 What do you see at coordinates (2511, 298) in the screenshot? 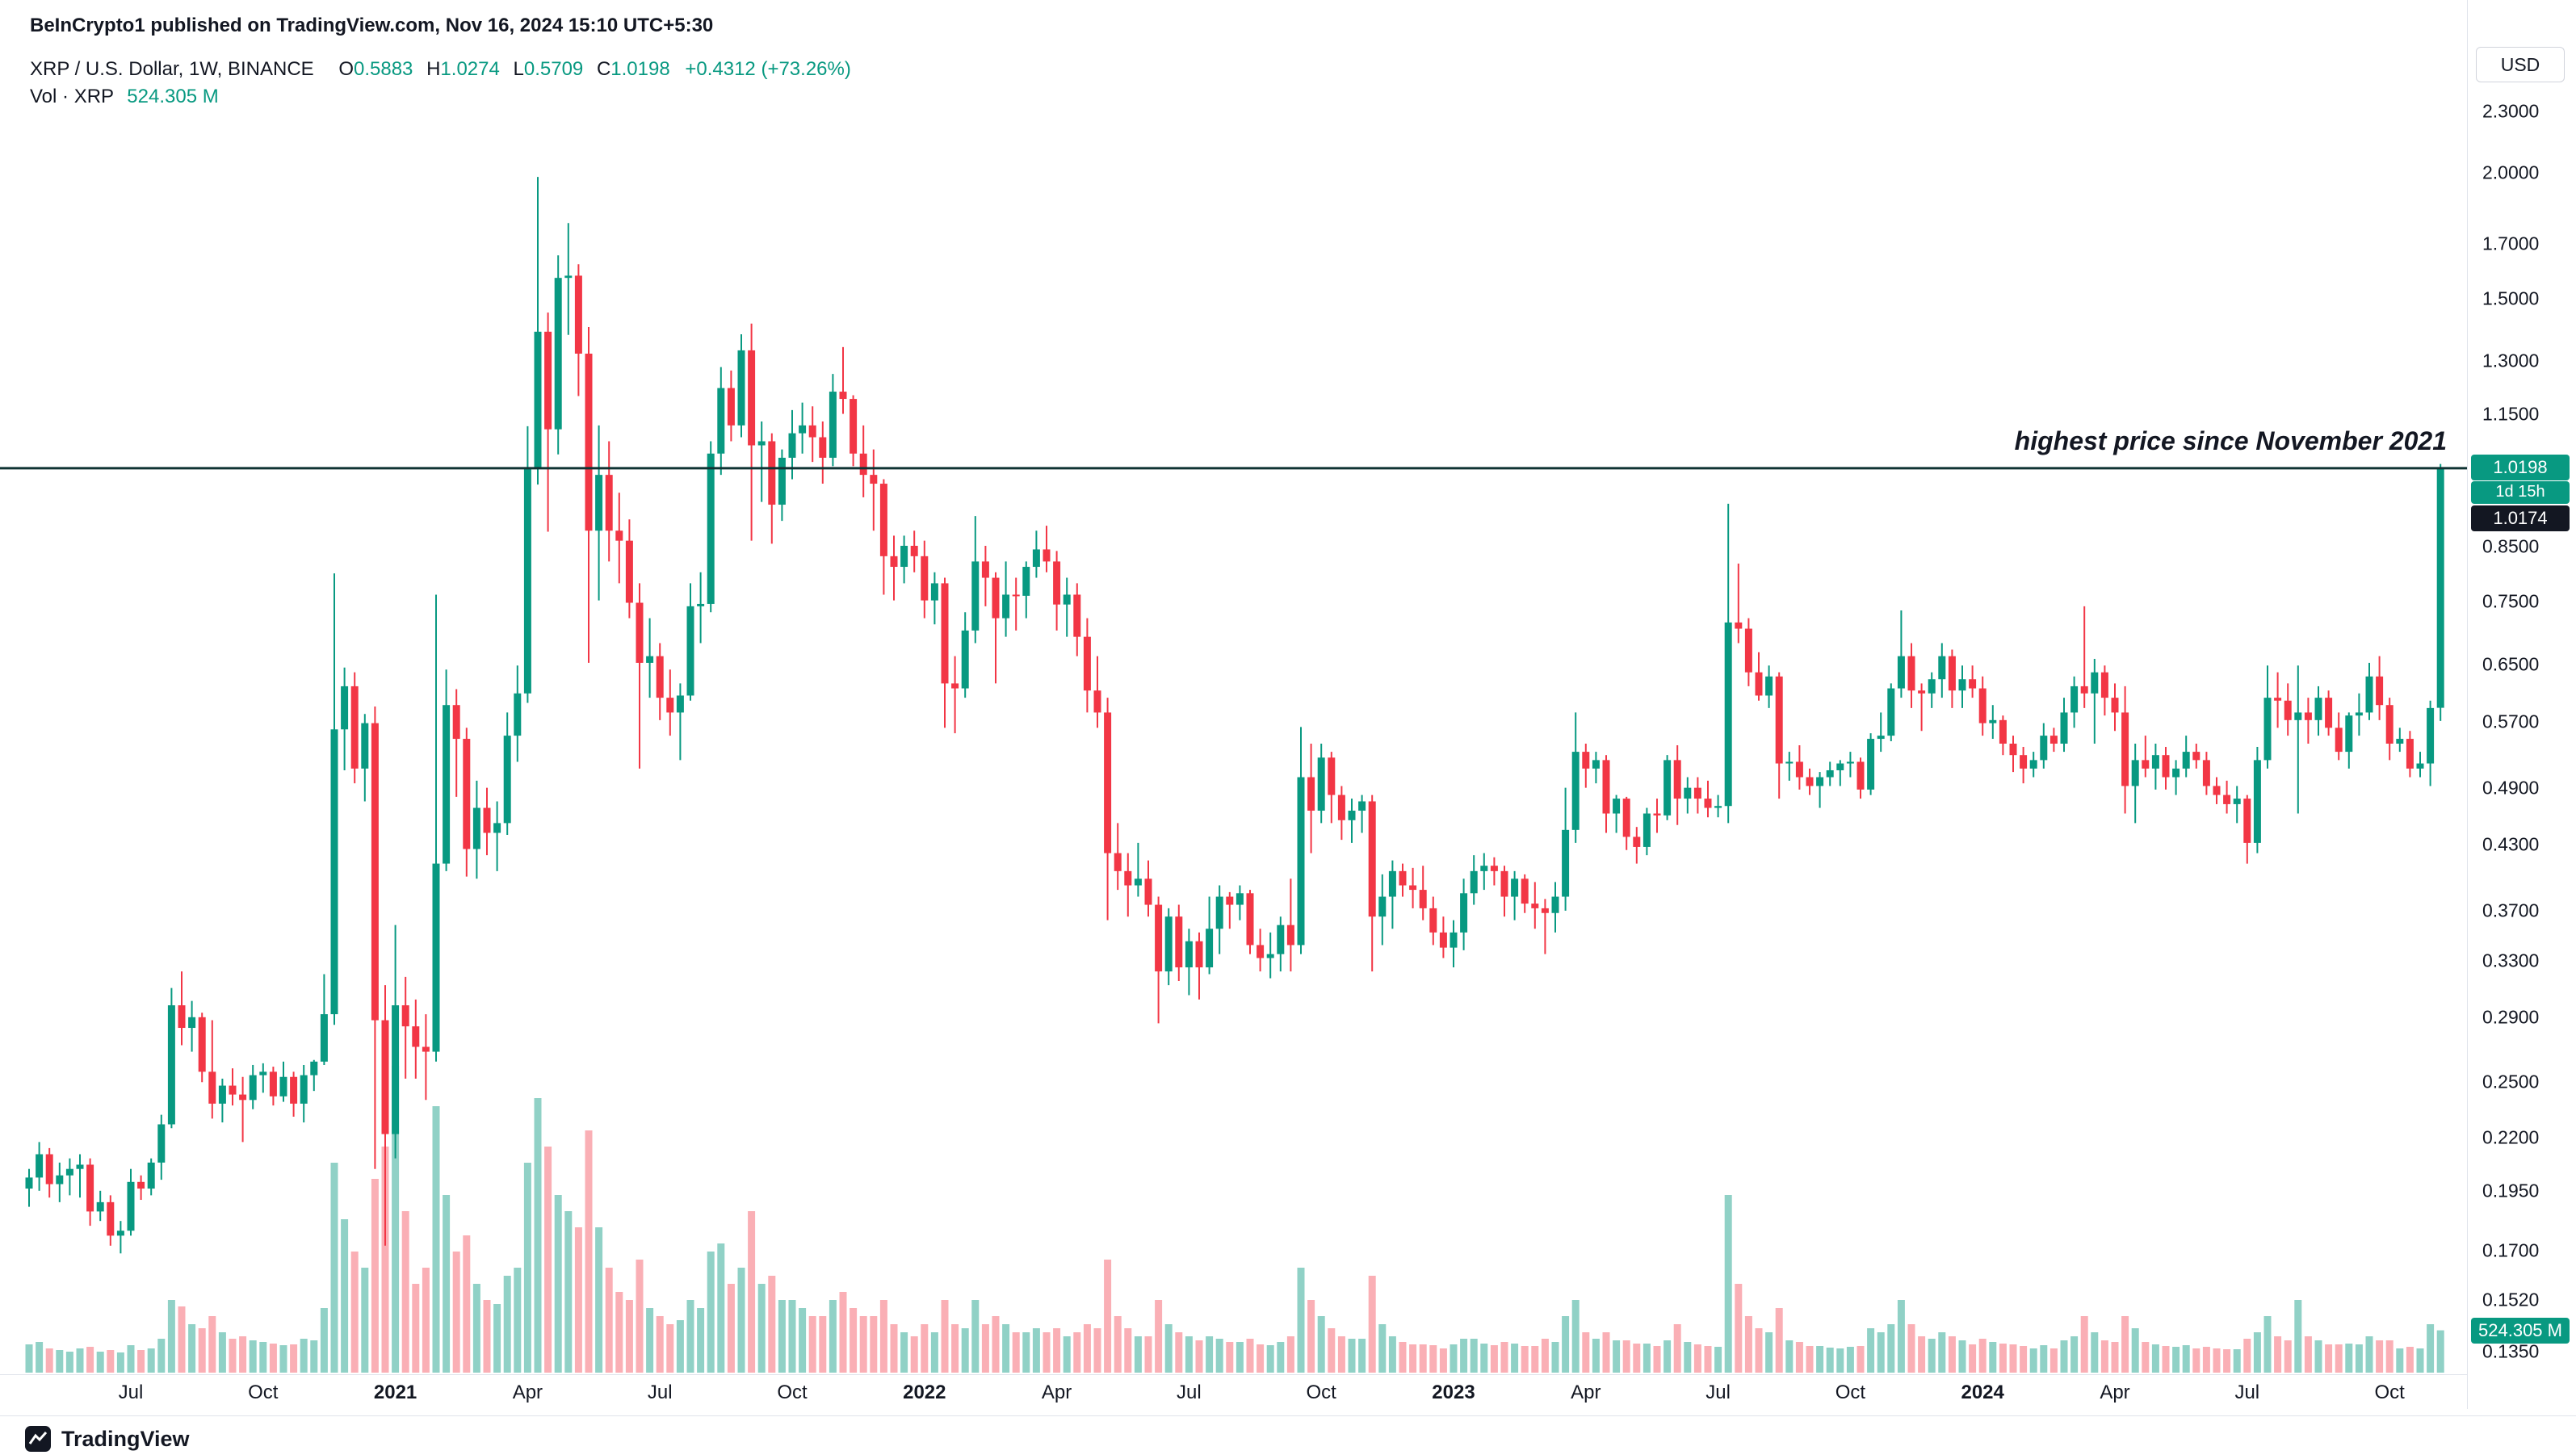
I see `price-tick-label: 1.5000` at bounding box center [2511, 298].